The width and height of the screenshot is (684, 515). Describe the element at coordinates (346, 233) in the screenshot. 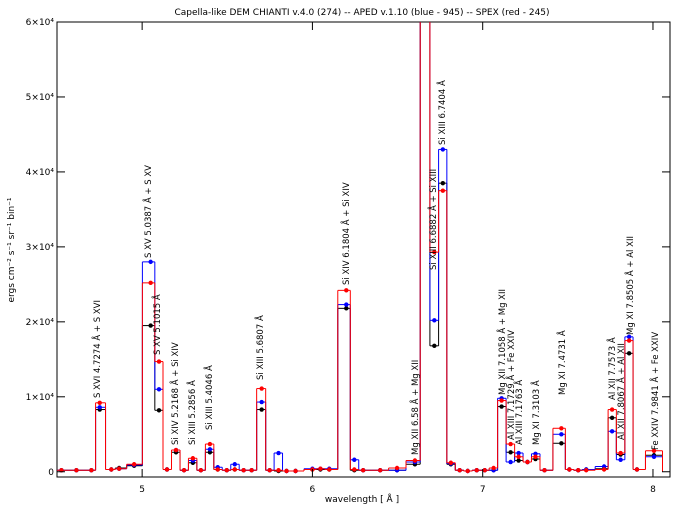

I see `line-annotation: Si XIV 6.1804 Å + Si XIV` at that location.